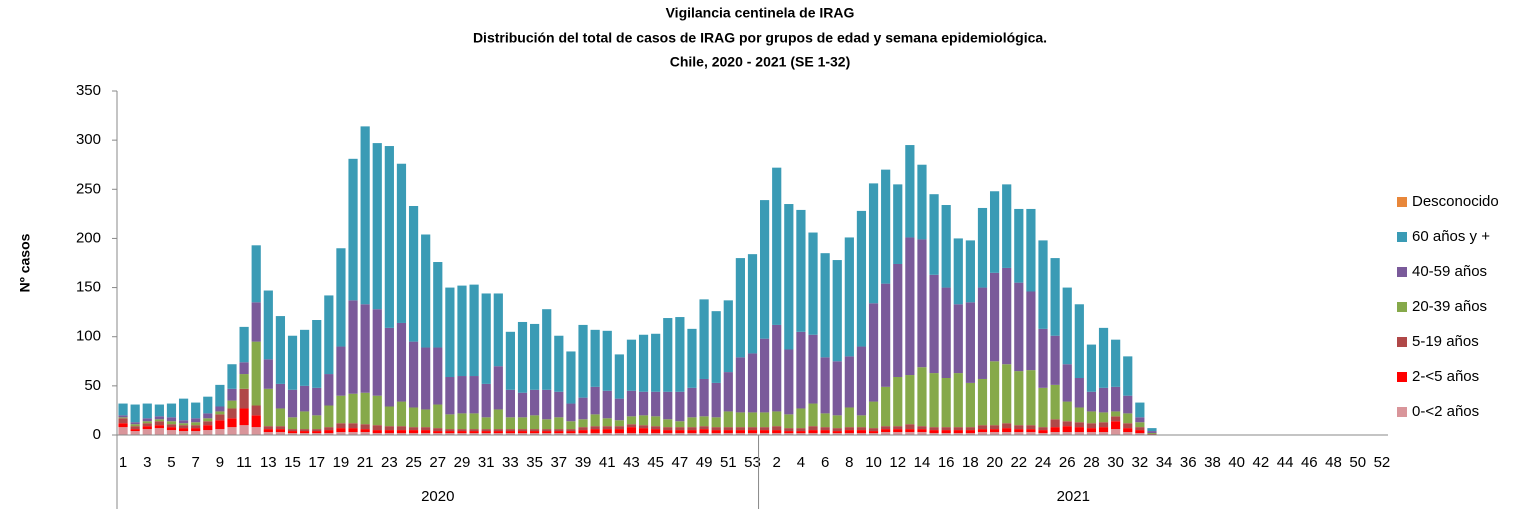 The width and height of the screenshot is (1522, 509). Describe the element at coordinates (1188, 462) in the screenshot. I see `x-tick-label: 36` at that location.